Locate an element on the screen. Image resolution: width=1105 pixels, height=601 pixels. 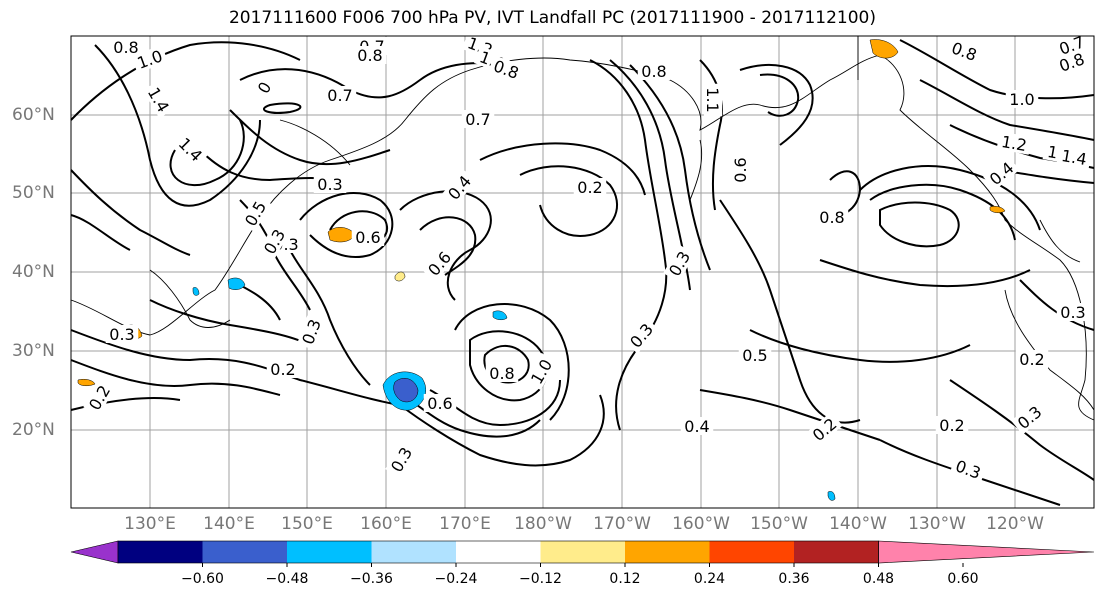
latitude-label: 20°N is located at coordinates (33, 430).